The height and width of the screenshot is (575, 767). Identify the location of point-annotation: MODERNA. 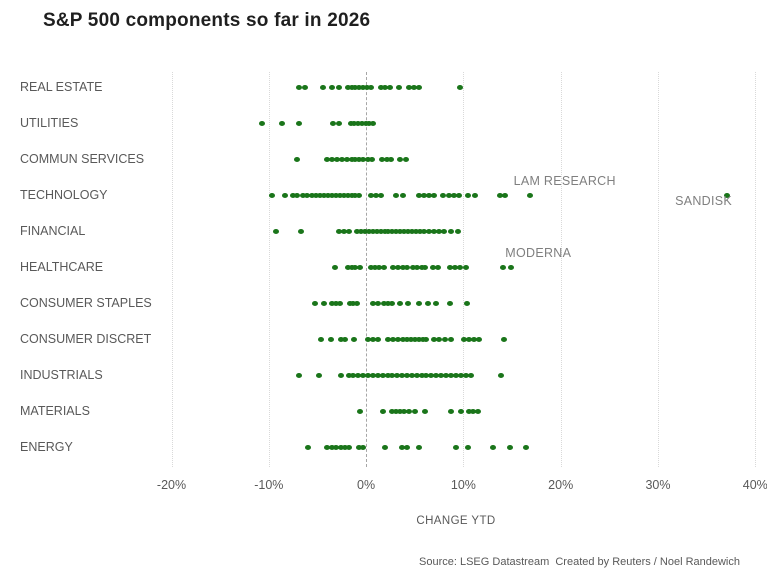
(538, 253).